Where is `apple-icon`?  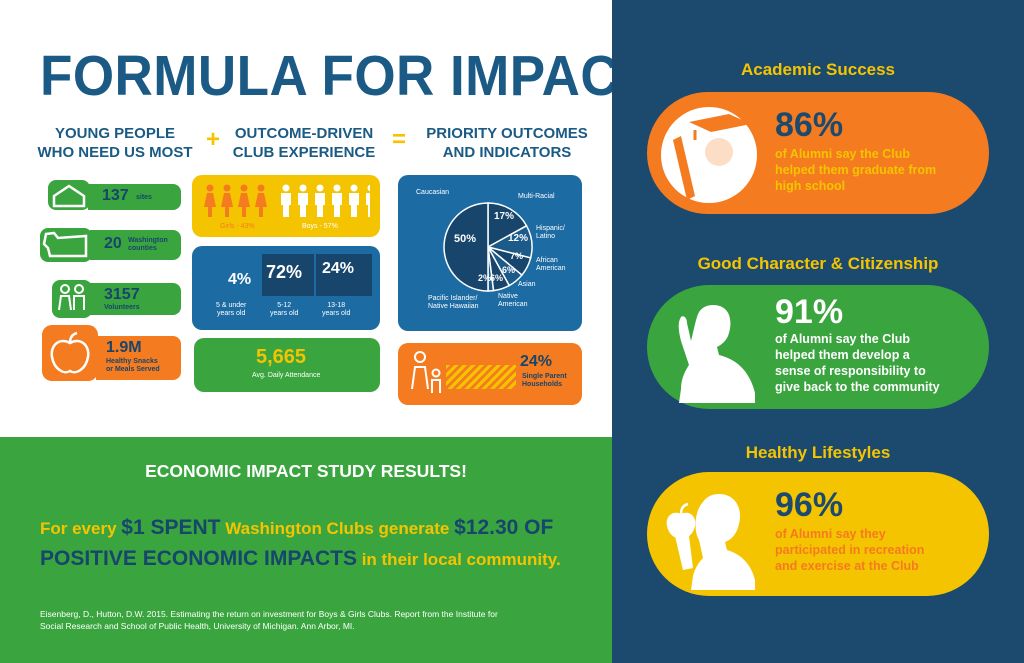 apple-icon is located at coordinates (70, 352).